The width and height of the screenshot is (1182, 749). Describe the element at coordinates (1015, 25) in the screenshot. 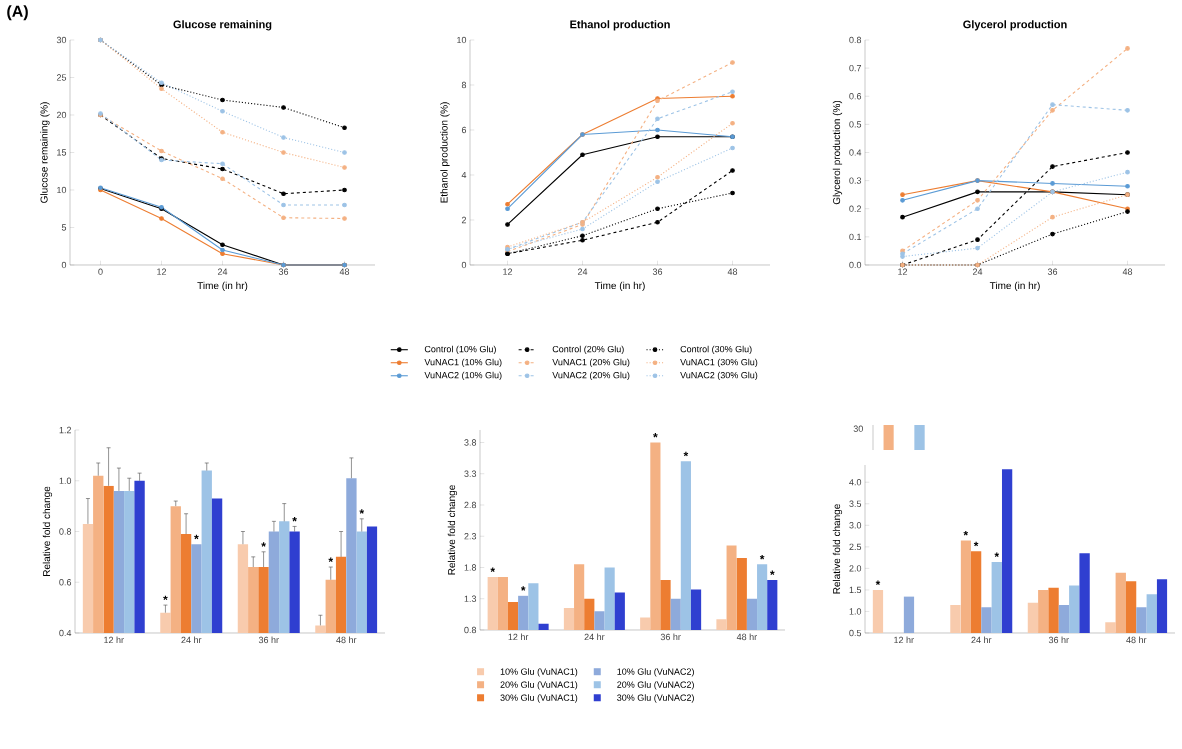

I see `chart-title: Glycerol production` at that location.